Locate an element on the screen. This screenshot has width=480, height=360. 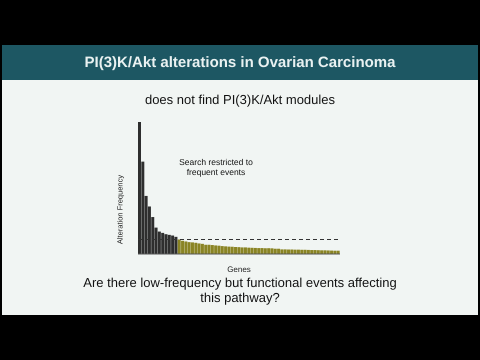
text: Are there low-frequency but functional events affecting this pathway? is located at coordinates (240, 290).